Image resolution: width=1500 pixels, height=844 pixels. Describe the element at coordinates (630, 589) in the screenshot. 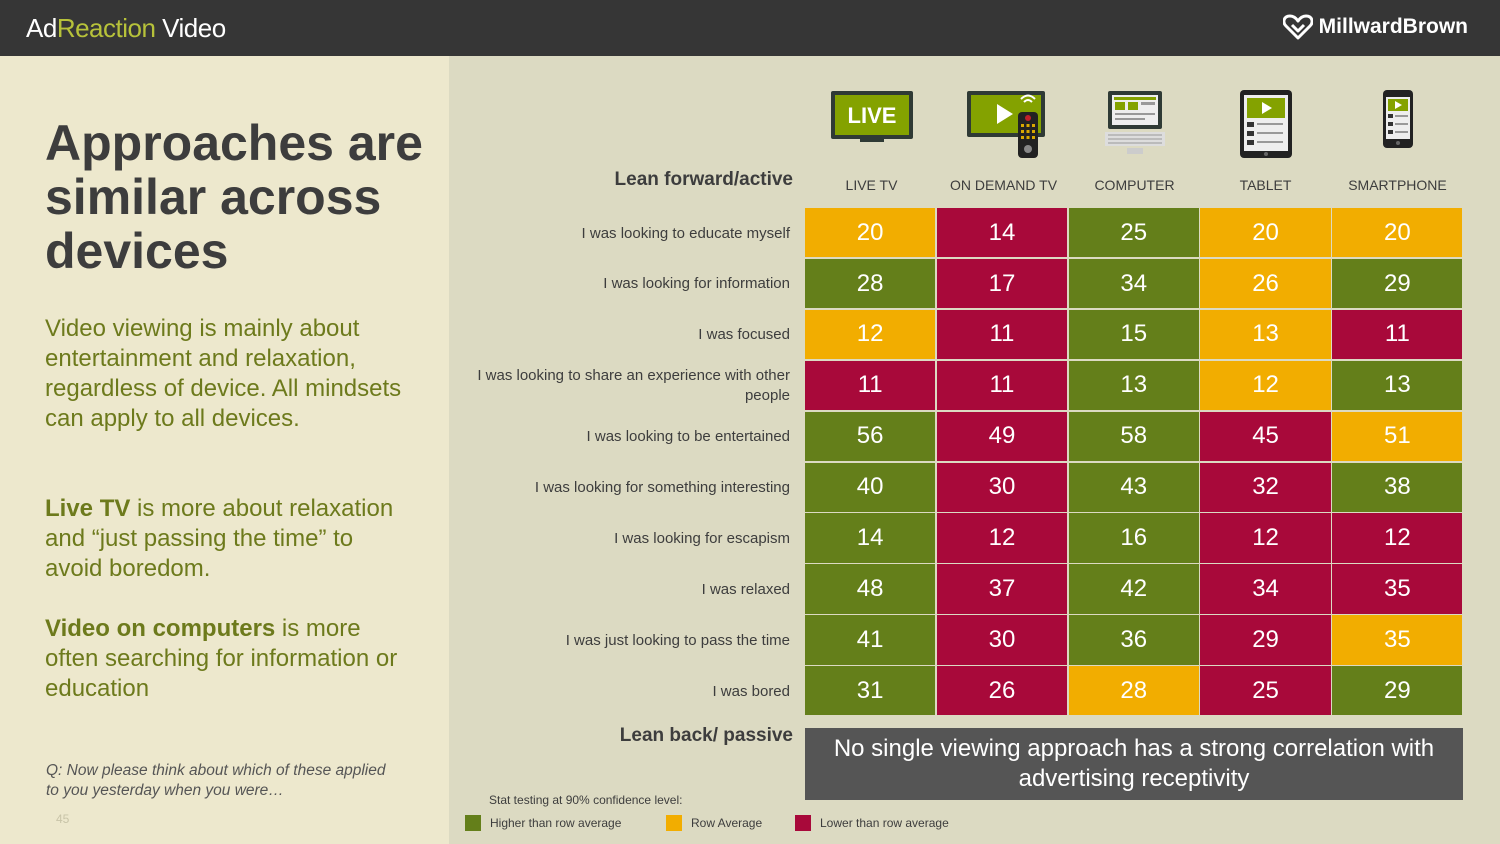

I see `row-label: I was relaxed` at that location.